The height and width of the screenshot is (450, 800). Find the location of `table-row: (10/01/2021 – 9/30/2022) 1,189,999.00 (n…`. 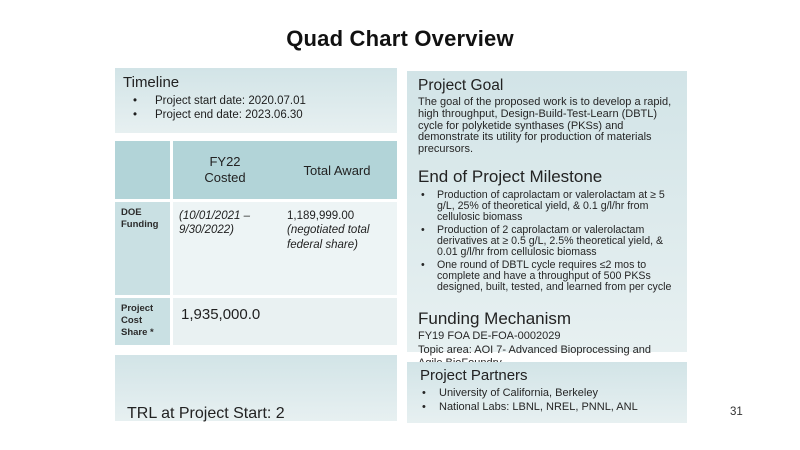

table-row: (10/01/2021 – 9/30/2022) 1,189,999.00 (n… is located at coordinates (285, 248).